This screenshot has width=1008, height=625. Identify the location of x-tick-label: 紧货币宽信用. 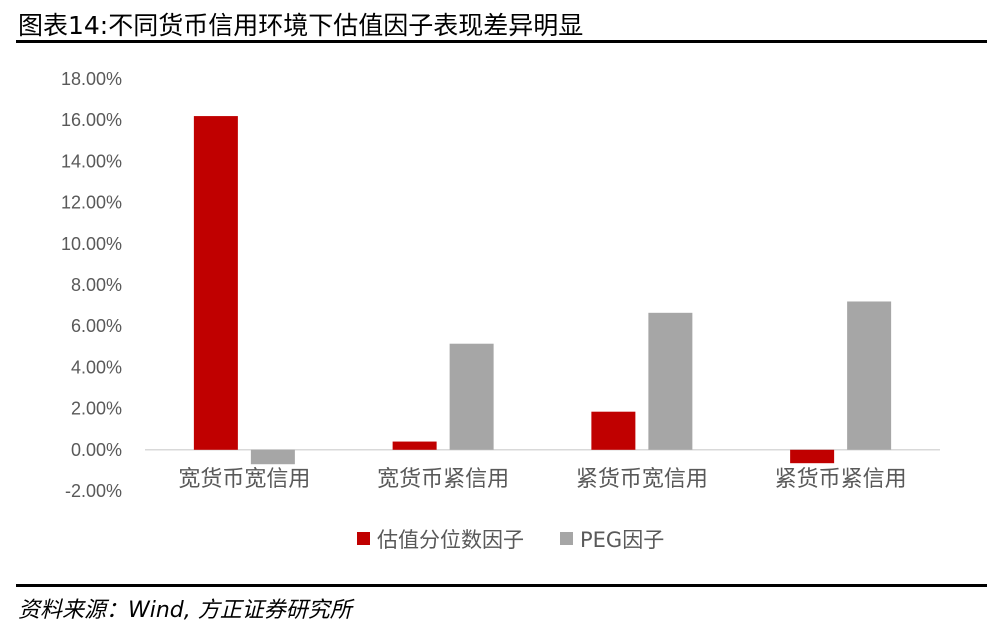
(642, 479).